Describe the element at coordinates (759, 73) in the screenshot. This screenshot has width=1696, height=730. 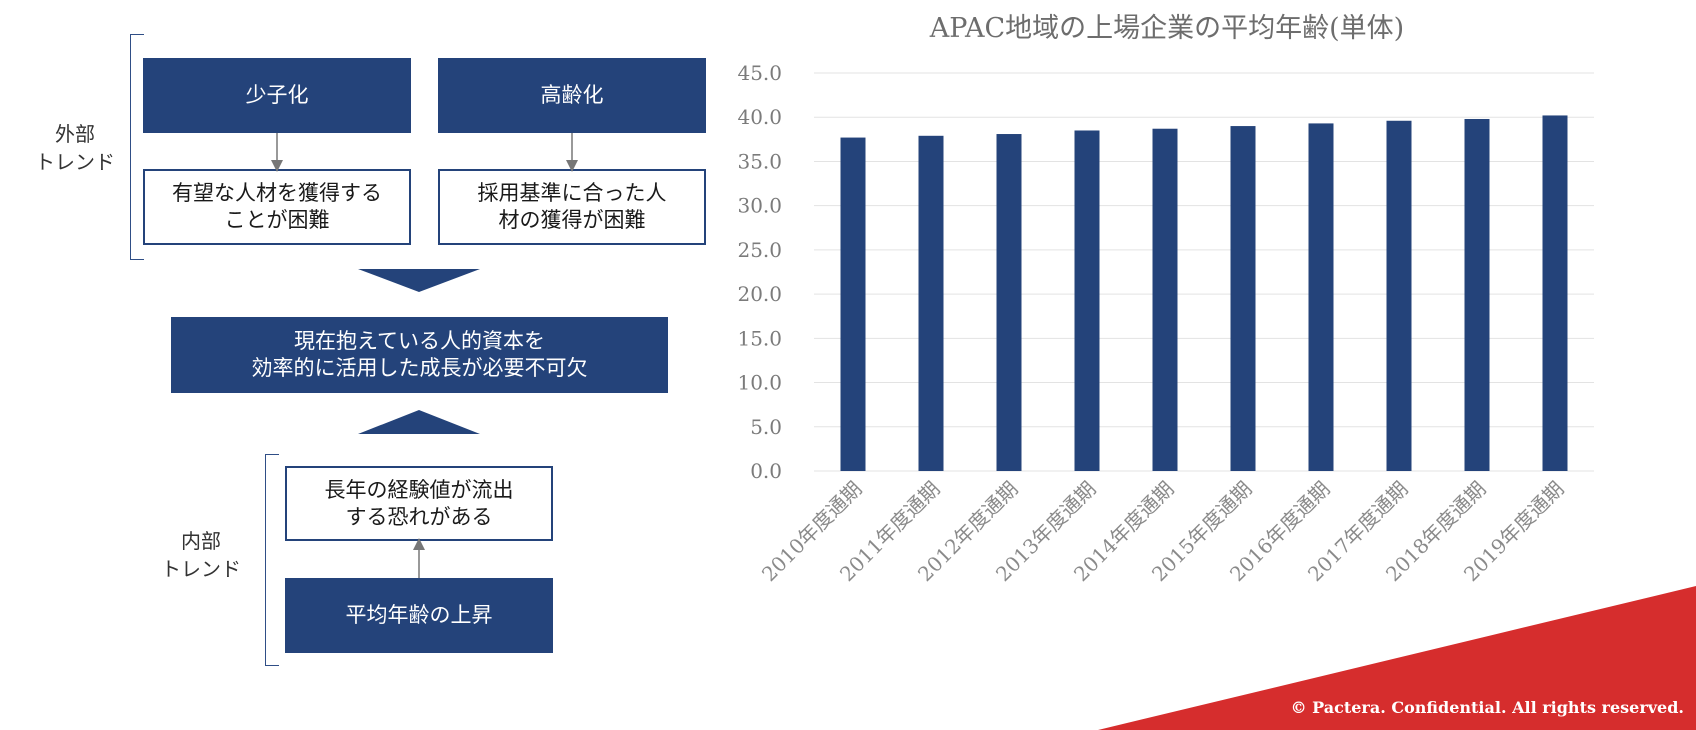
I see `y-tick-label: 45.0` at that location.